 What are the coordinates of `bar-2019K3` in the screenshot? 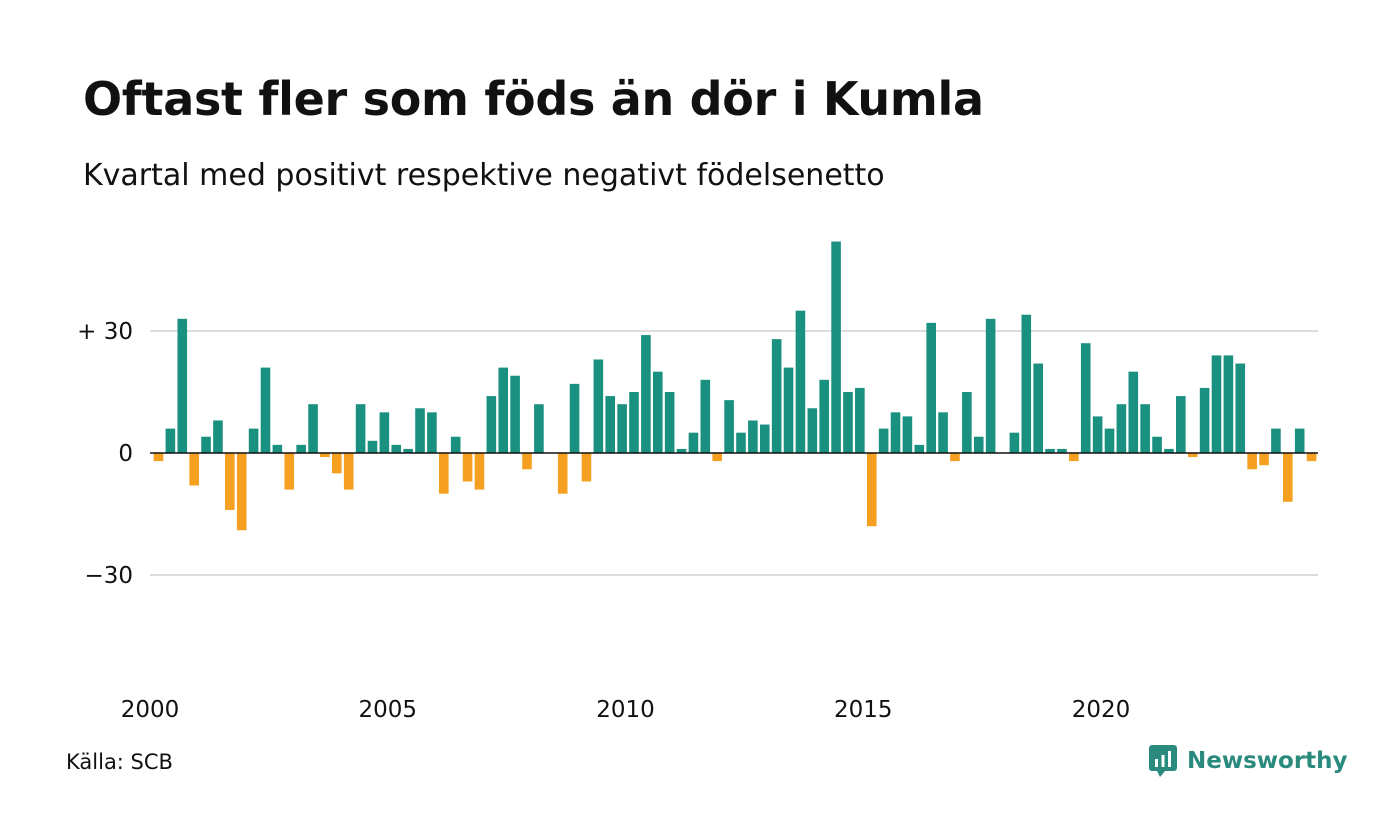 It's located at (1085, 398).